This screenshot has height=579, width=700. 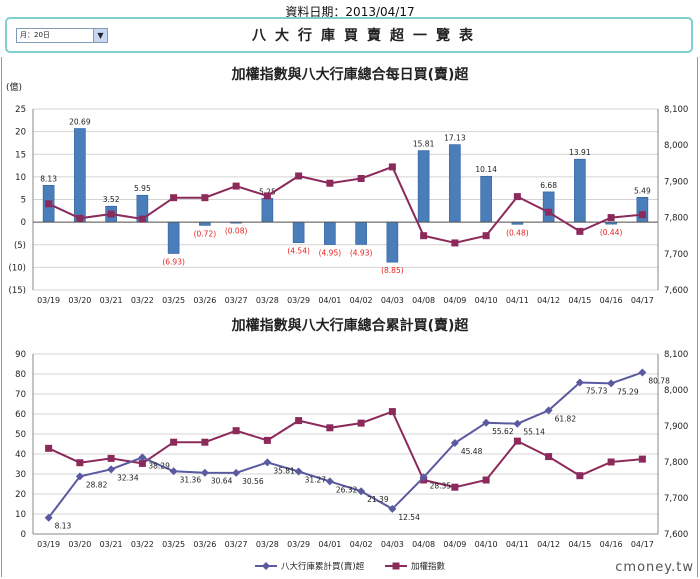 What do you see at coordinates (517, 300) in the screenshot?
I see `x-tick-label: 04/11` at bounding box center [517, 300].